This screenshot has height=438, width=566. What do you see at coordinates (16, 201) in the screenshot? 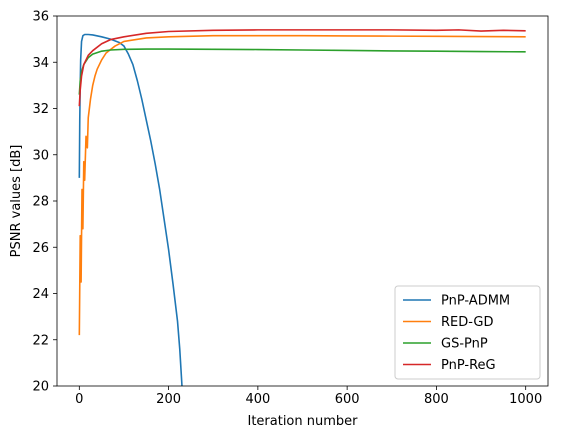
I see `y-axis-label: PSNR values [dB]` at bounding box center [16, 201].